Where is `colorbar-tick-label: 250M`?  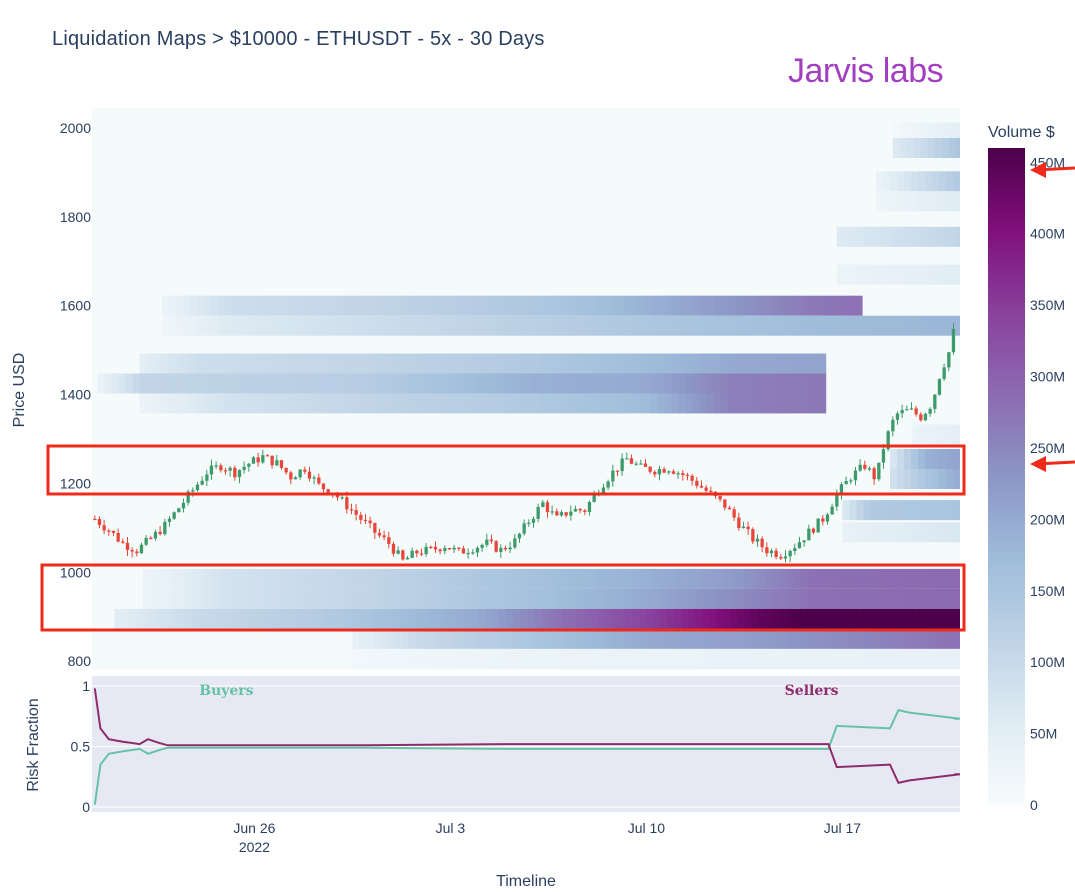
colorbar-tick-label: 250M is located at coordinates (1047, 448).